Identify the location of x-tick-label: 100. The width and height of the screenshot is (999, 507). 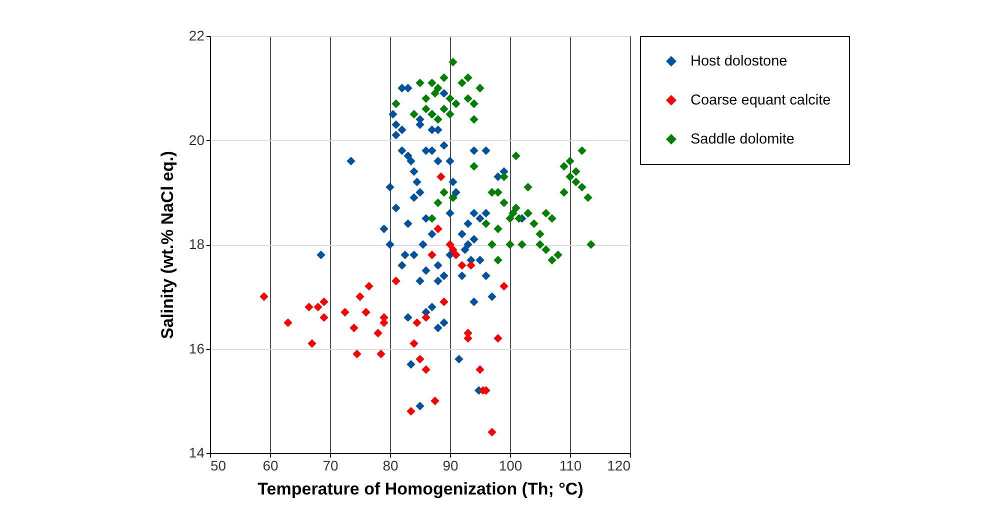
(510, 466).